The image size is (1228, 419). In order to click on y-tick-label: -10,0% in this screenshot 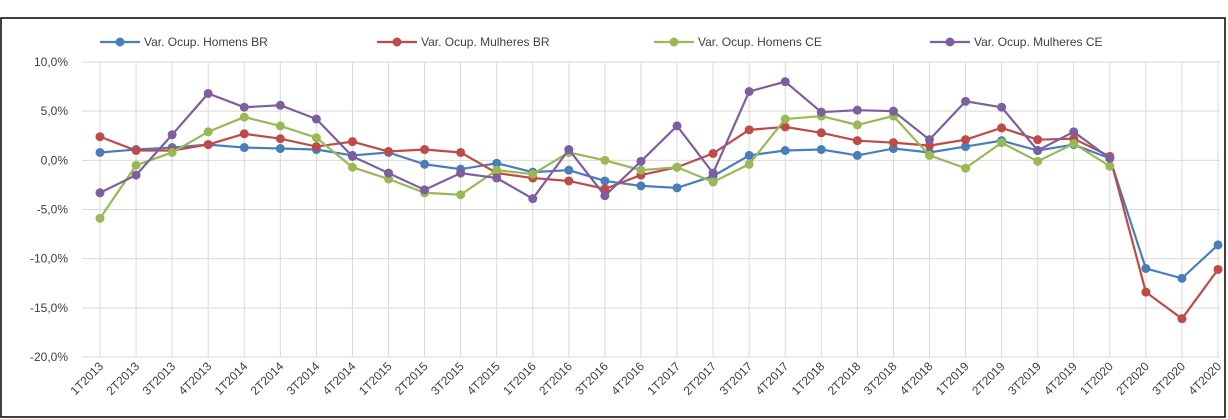, I will do `click(49, 259)`.